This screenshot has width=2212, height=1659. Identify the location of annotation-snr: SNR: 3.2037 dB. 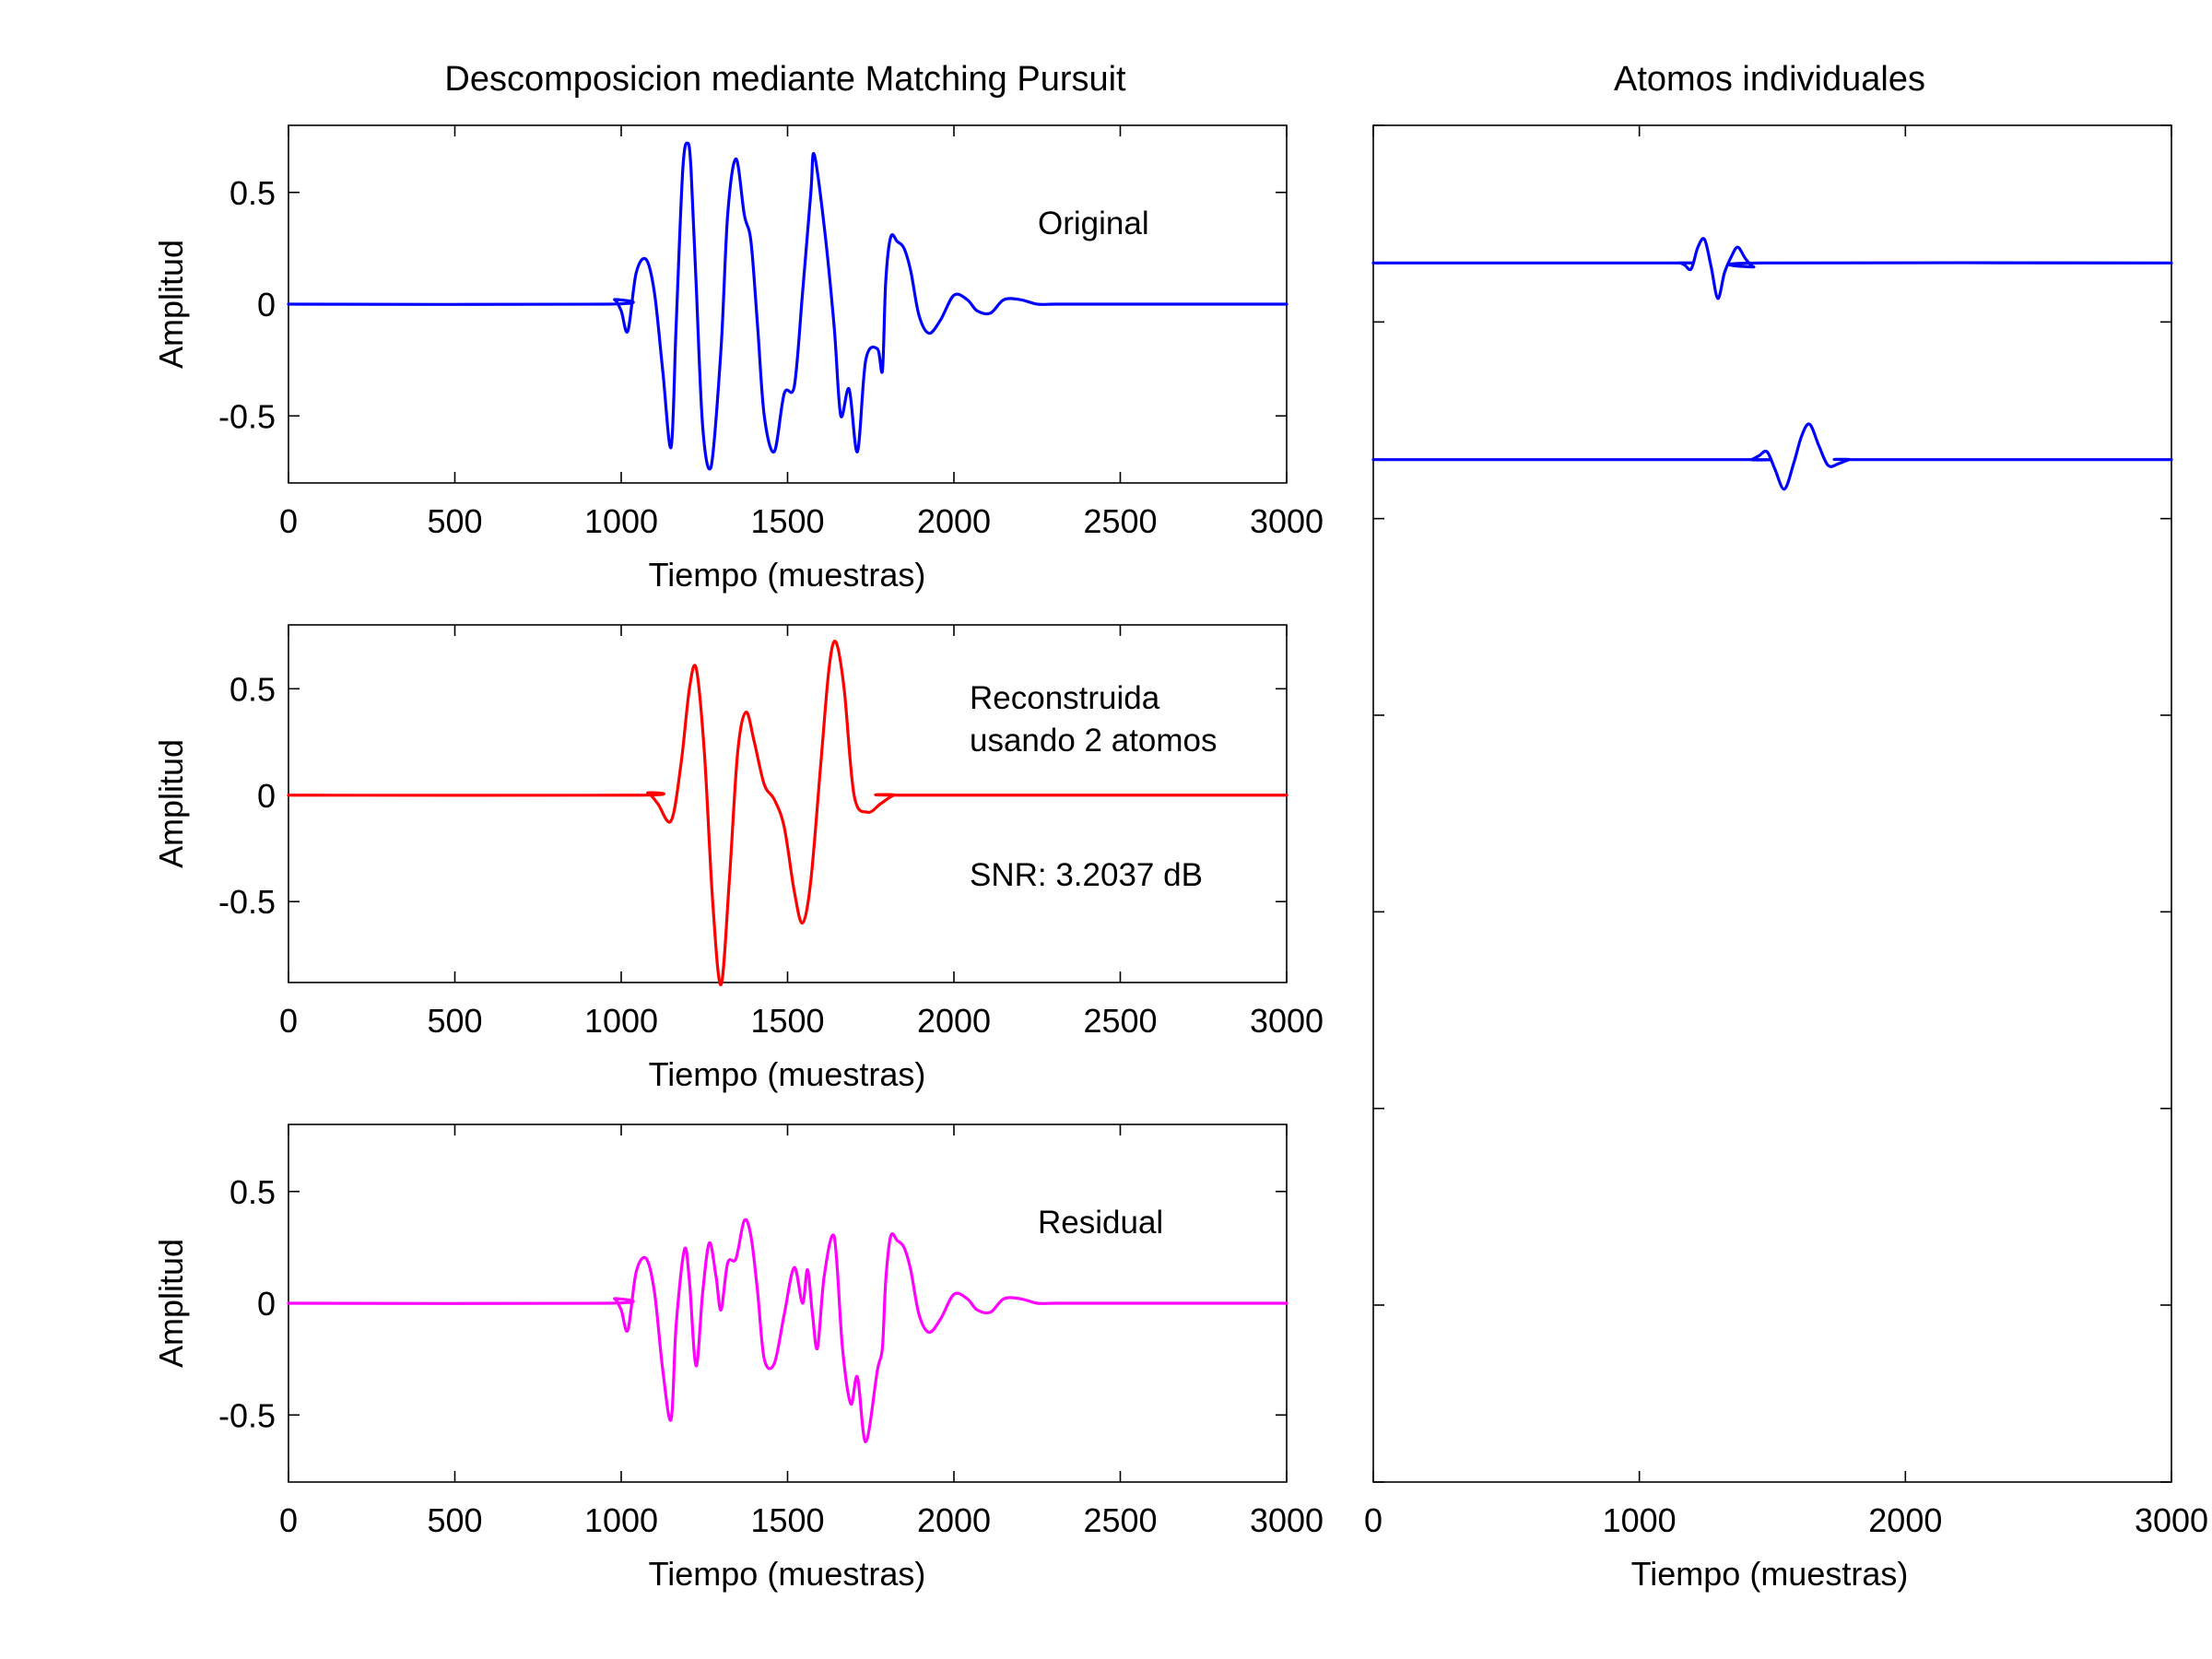
(1086, 875).